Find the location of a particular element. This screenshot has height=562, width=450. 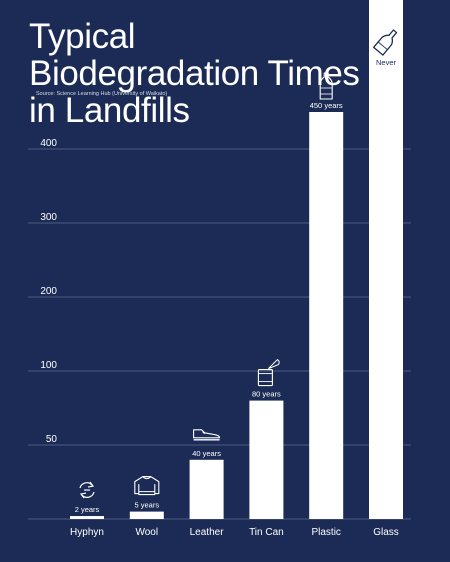

category-label: Leather is located at coordinates (207, 532).